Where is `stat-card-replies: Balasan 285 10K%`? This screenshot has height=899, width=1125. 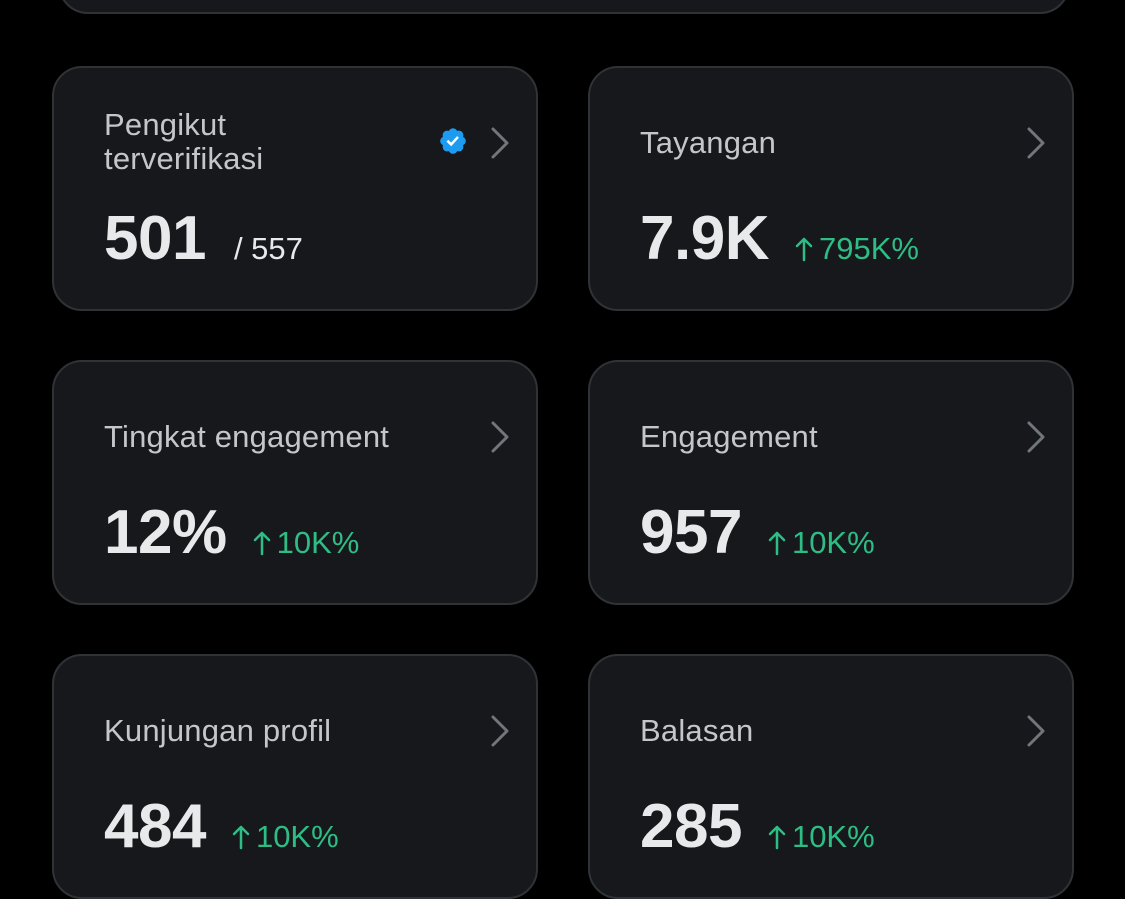
stat-card-replies: Balasan 285 10K% is located at coordinates (831, 776).